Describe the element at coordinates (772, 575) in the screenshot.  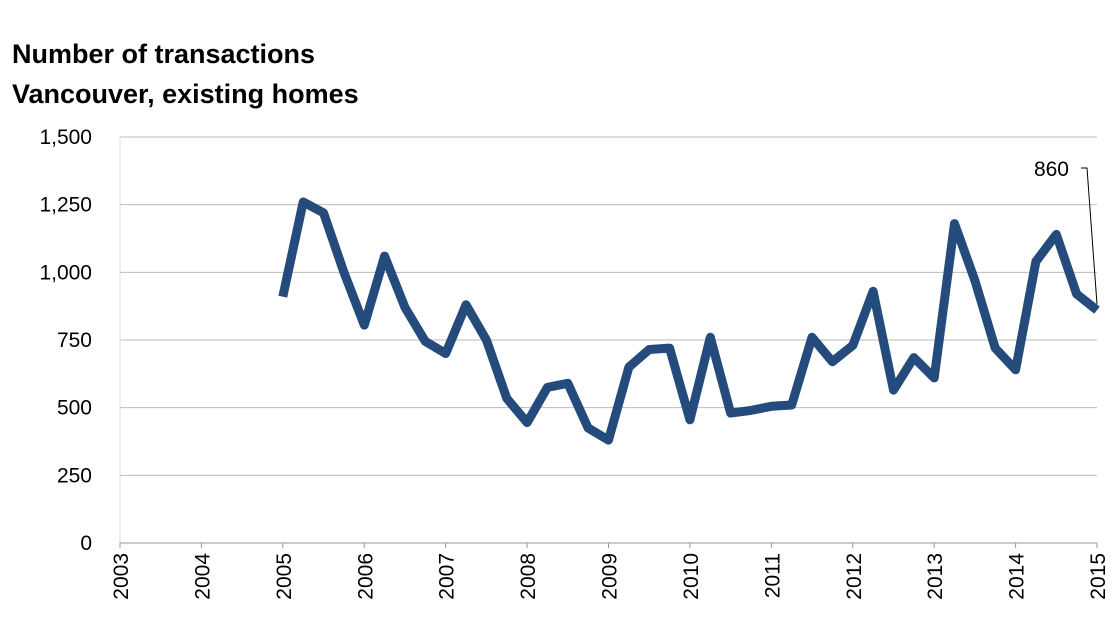
I see `x-tick-label: 2011` at that location.